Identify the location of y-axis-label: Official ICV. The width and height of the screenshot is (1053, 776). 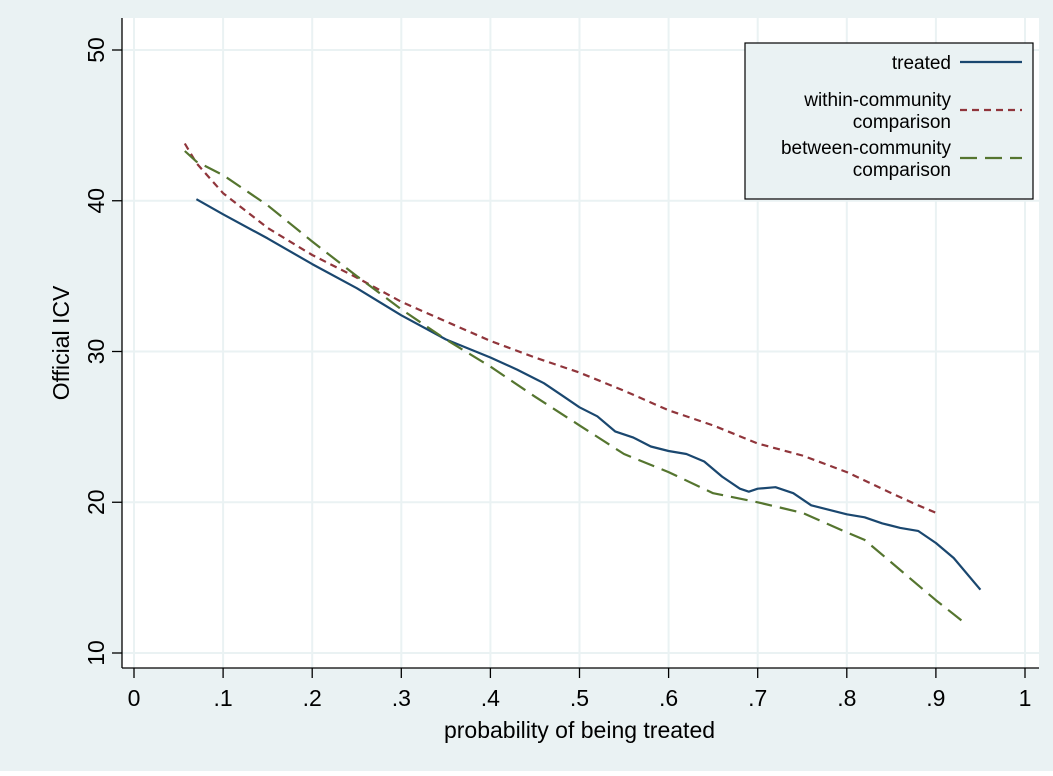
(61, 342).